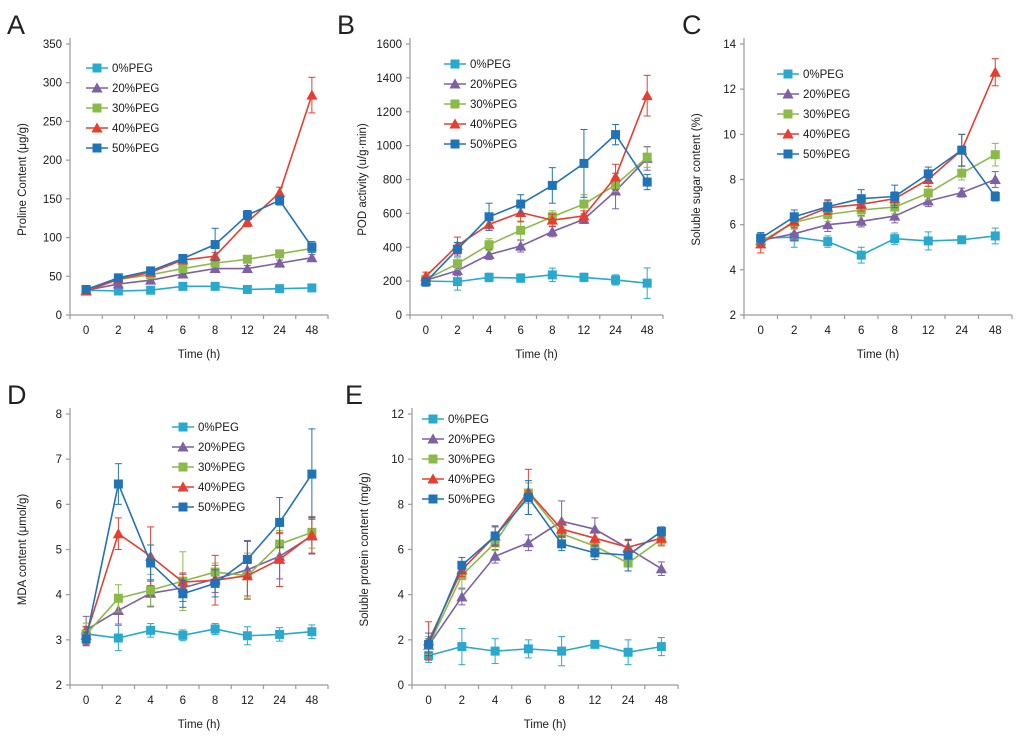 This screenshot has height=740, width=1024. Describe the element at coordinates (389, 79) in the screenshot. I see `y-tick-label: 1400` at that location.